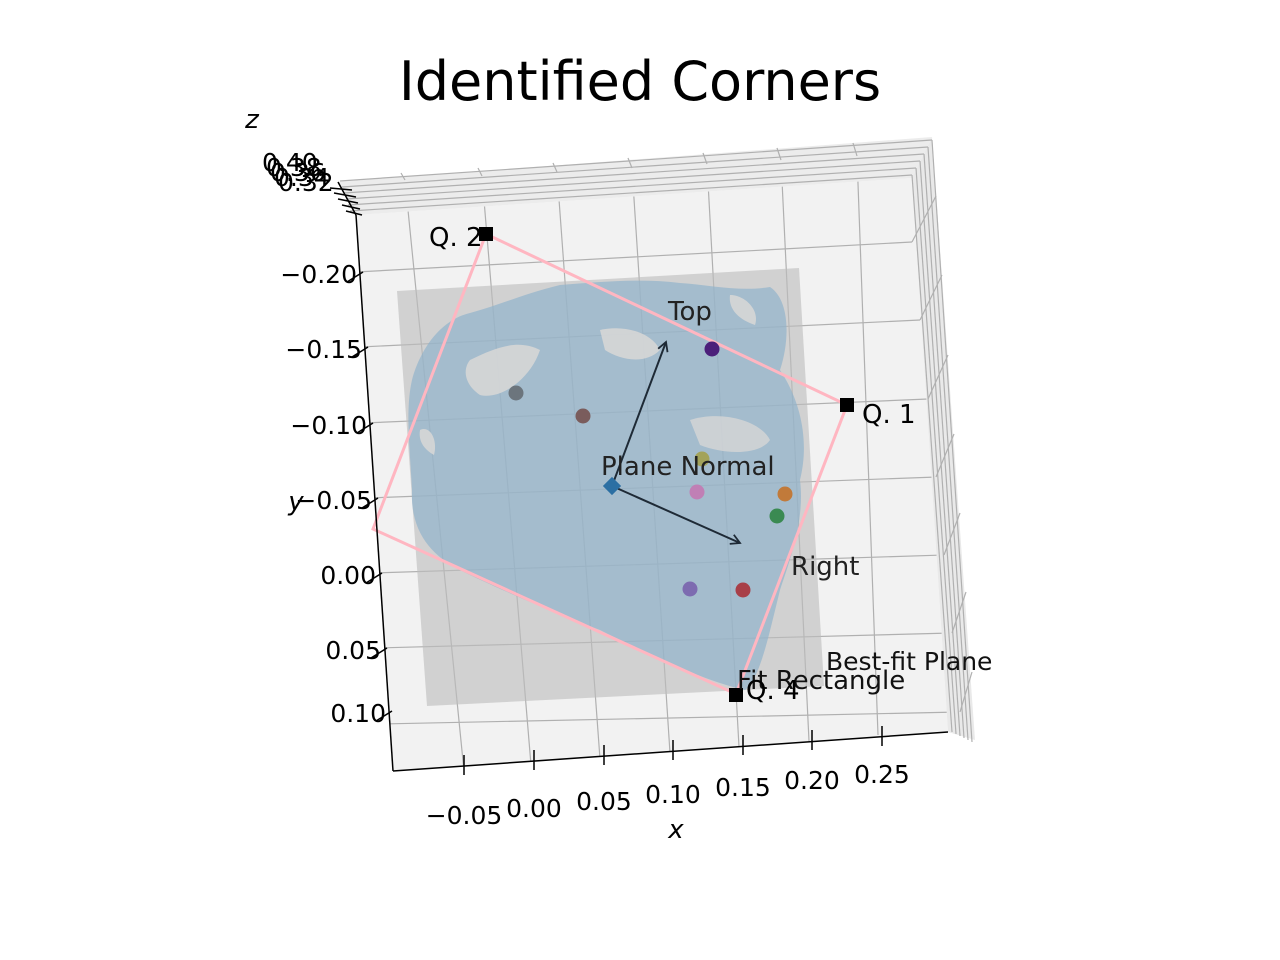 This screenshot has width=1280, height=960. Describe the element at coordinates (328, 425) in the screenshot. I see `y-tick-label: −0.10` at that location.